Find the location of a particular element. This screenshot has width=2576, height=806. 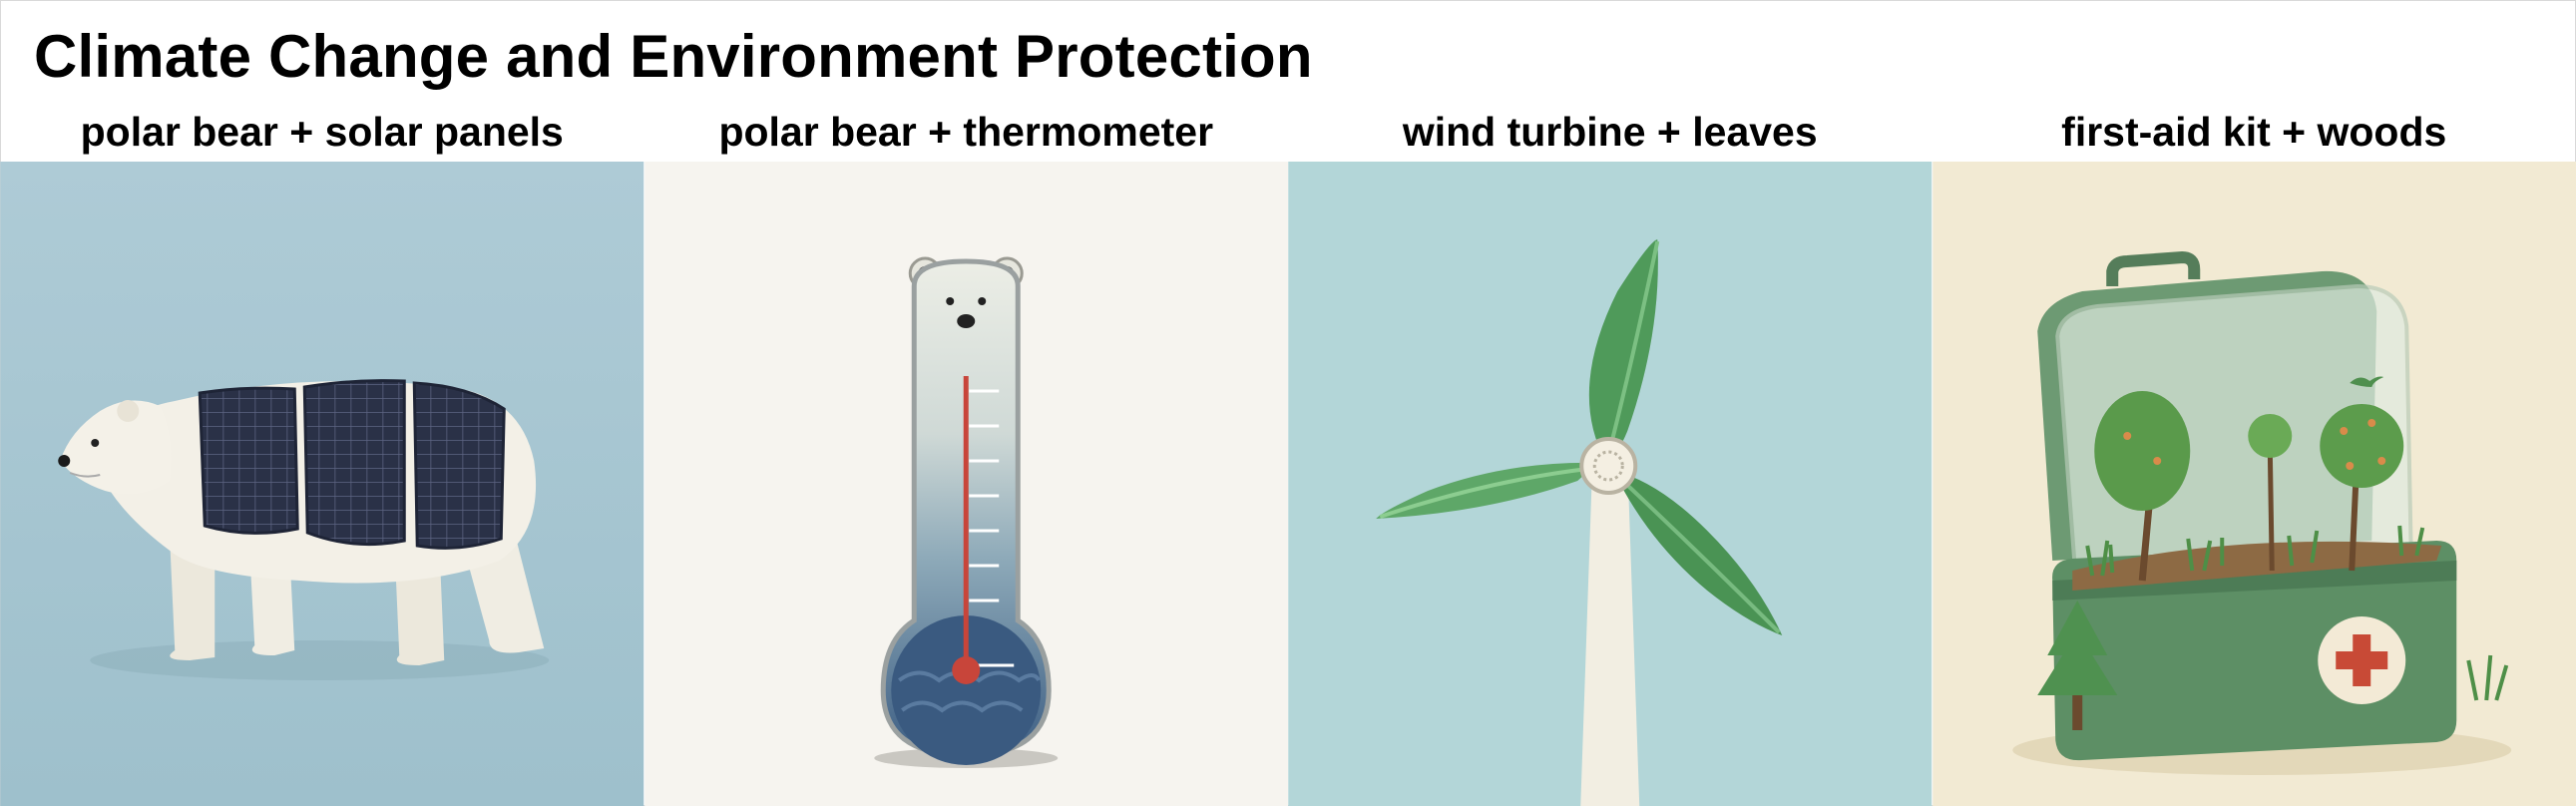

caption-wind-turbine: wind turbine + leaves is located at coordinates (1610, 132).